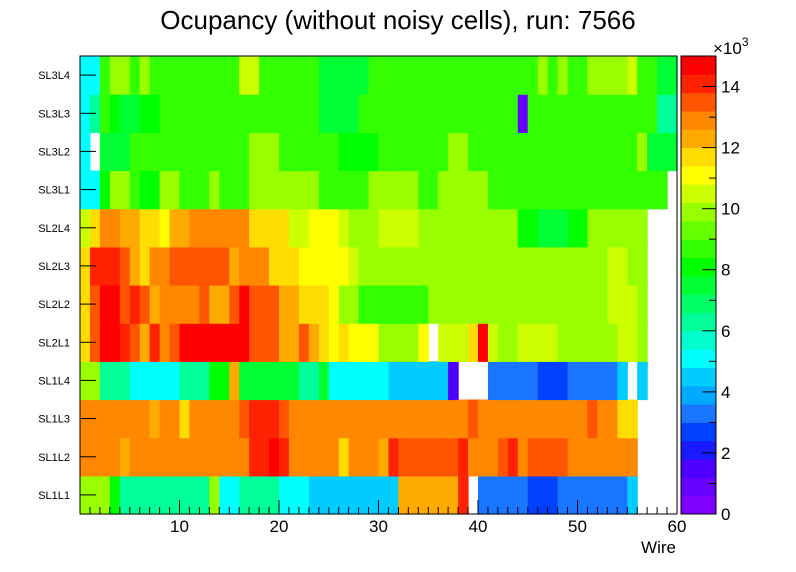 The height and width of the screenshot is (572, 796). I want to click on color-scale-label: 6, so click(725, 331).